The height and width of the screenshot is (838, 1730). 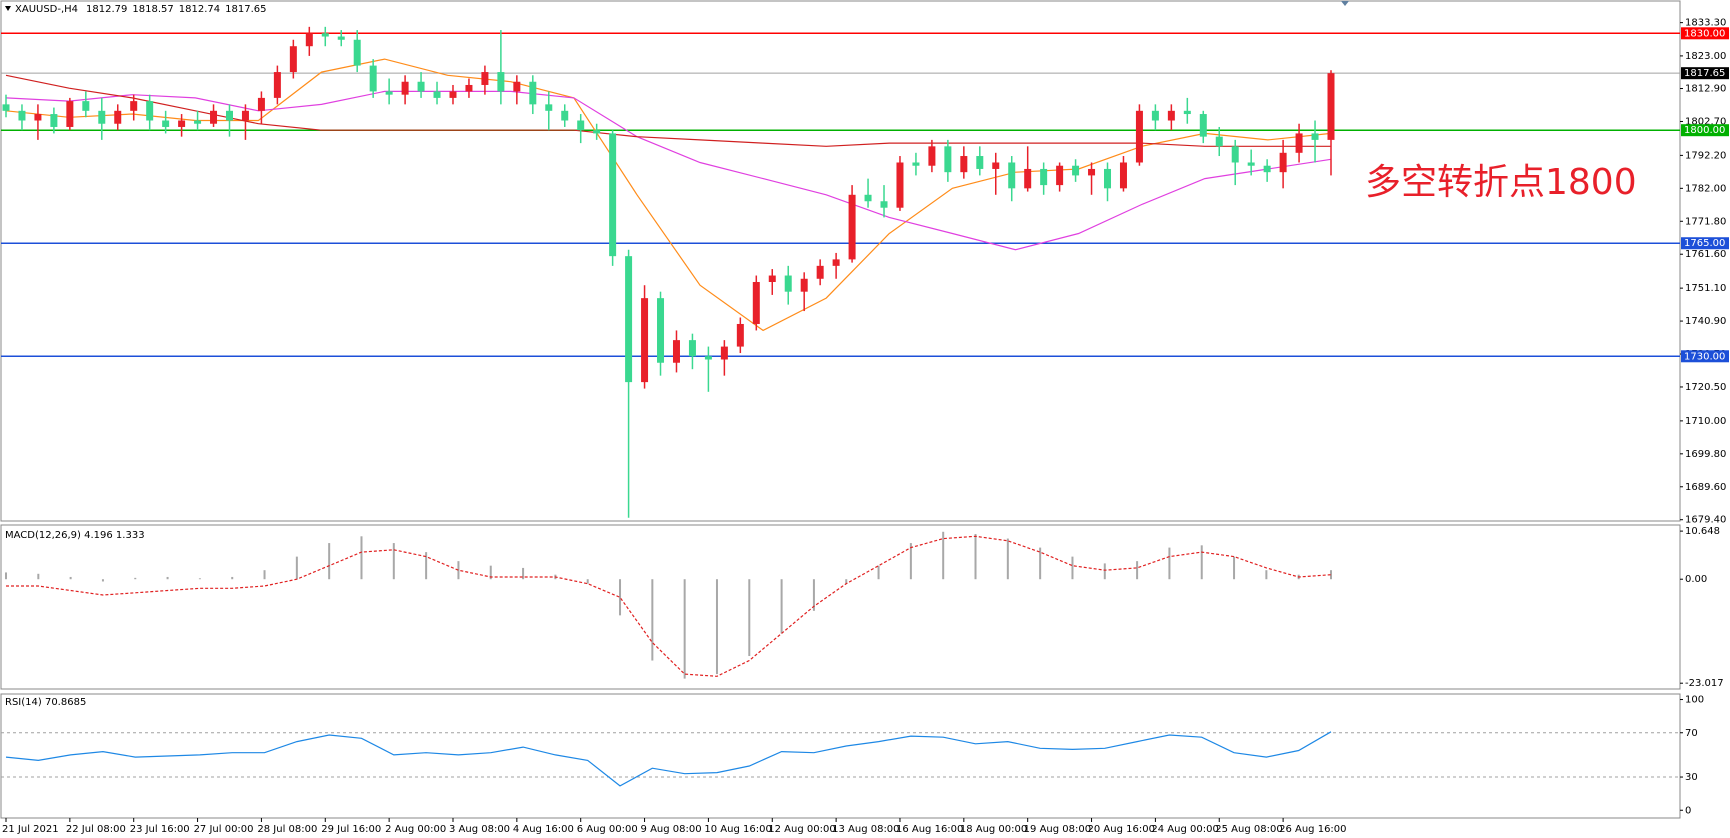 What do you see at coordinates (1705, 155) in the screenshot?
I see `y-tick-label: 1792.20` at bounding box center [1705, 155].